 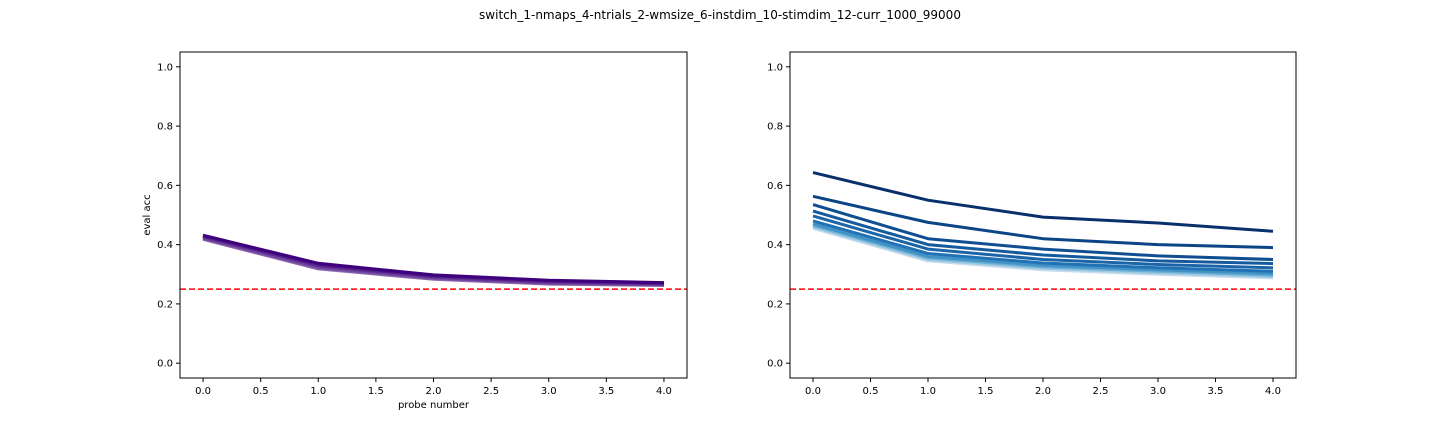 What do you see at coordinates (1158, 391) in the screenshot?
I see `chart-1-x-tick-label: 3.0` at bounding box center [1158, 391].